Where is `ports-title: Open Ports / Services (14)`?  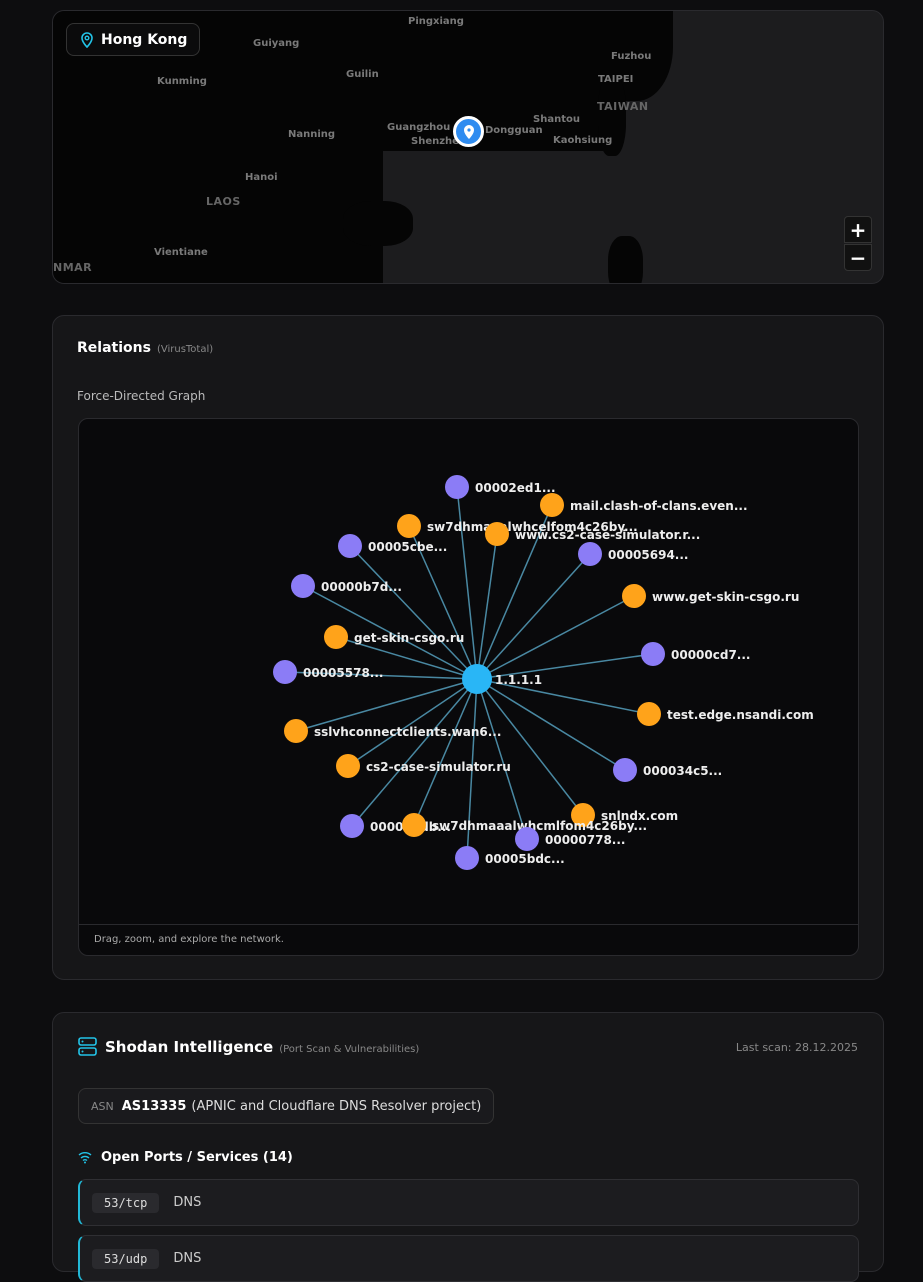
ports-title: Open Ports / Services (14) is located at coordinates (197, 1157).